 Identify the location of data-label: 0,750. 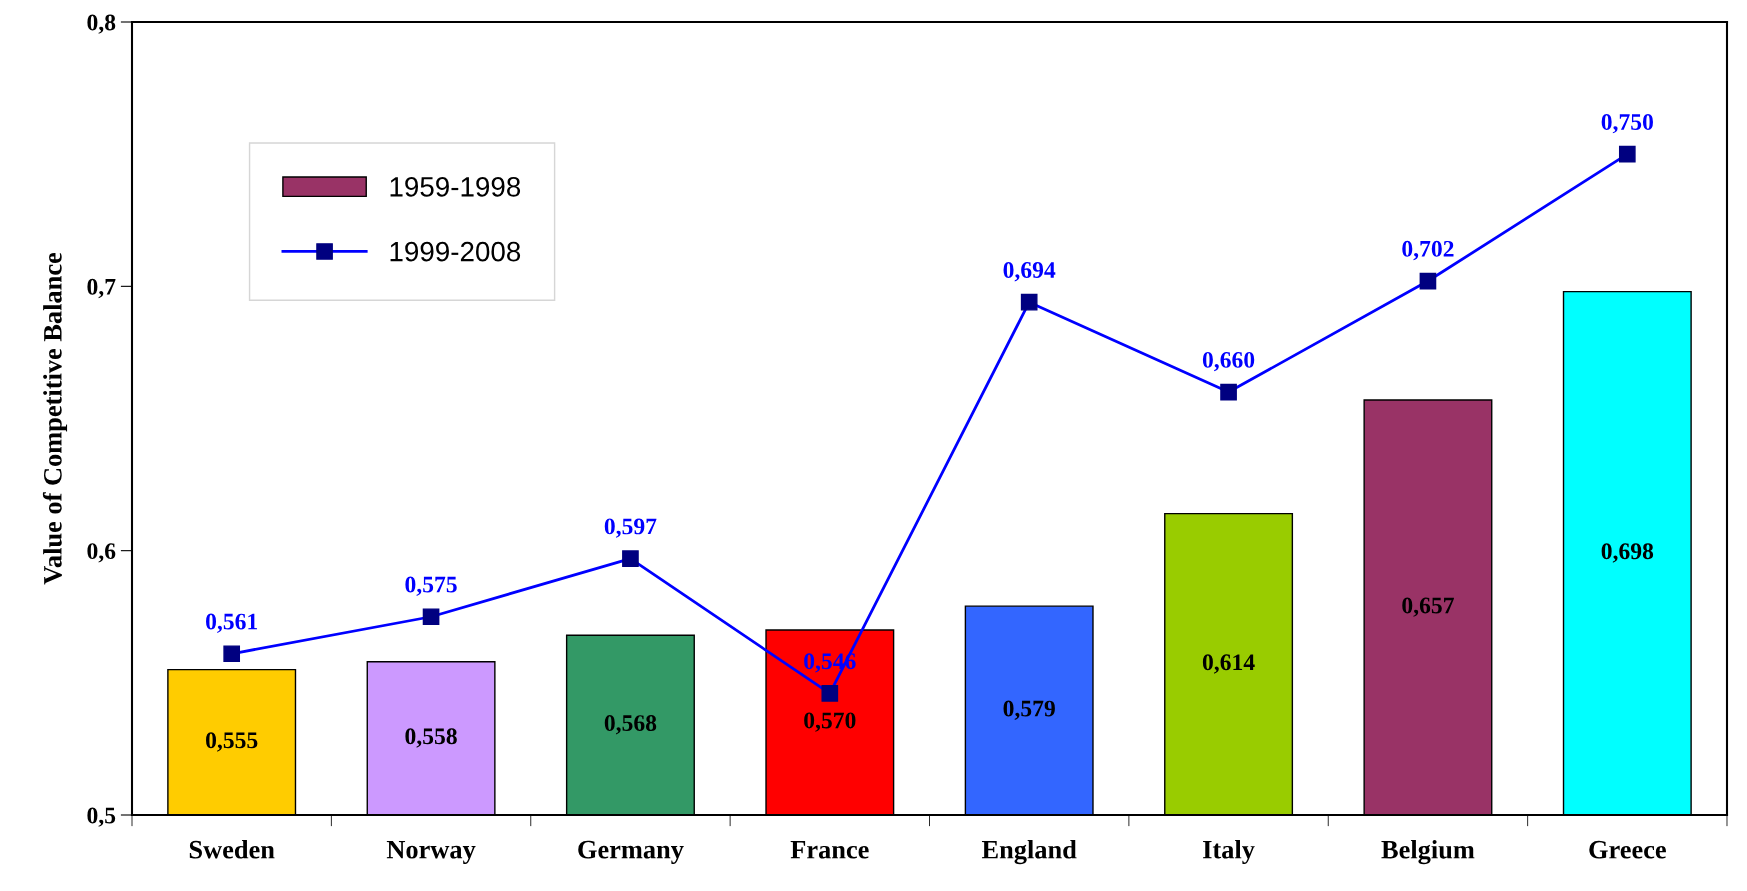
(1627, 123).